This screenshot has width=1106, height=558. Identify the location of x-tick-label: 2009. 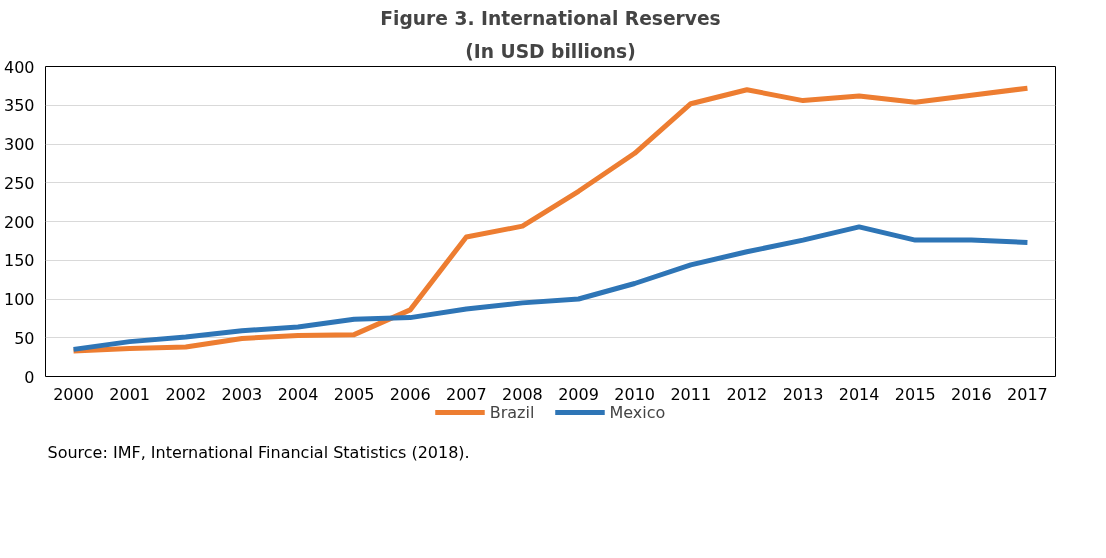
(578, 394).